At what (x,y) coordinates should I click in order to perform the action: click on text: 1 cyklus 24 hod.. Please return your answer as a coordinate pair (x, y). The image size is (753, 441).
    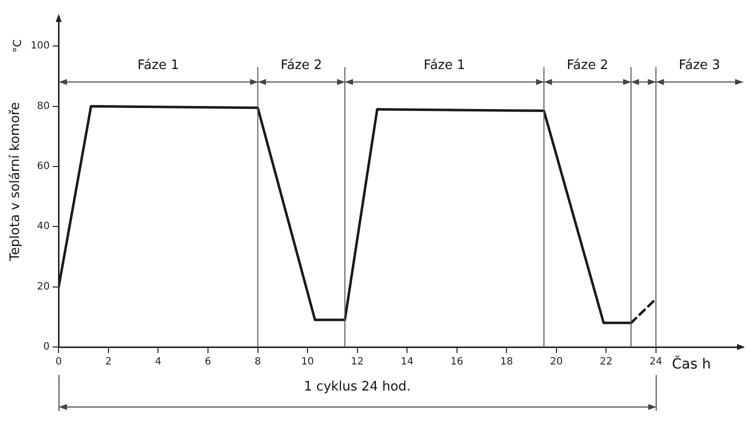
    Looking at the image, I should click on (357, 386).